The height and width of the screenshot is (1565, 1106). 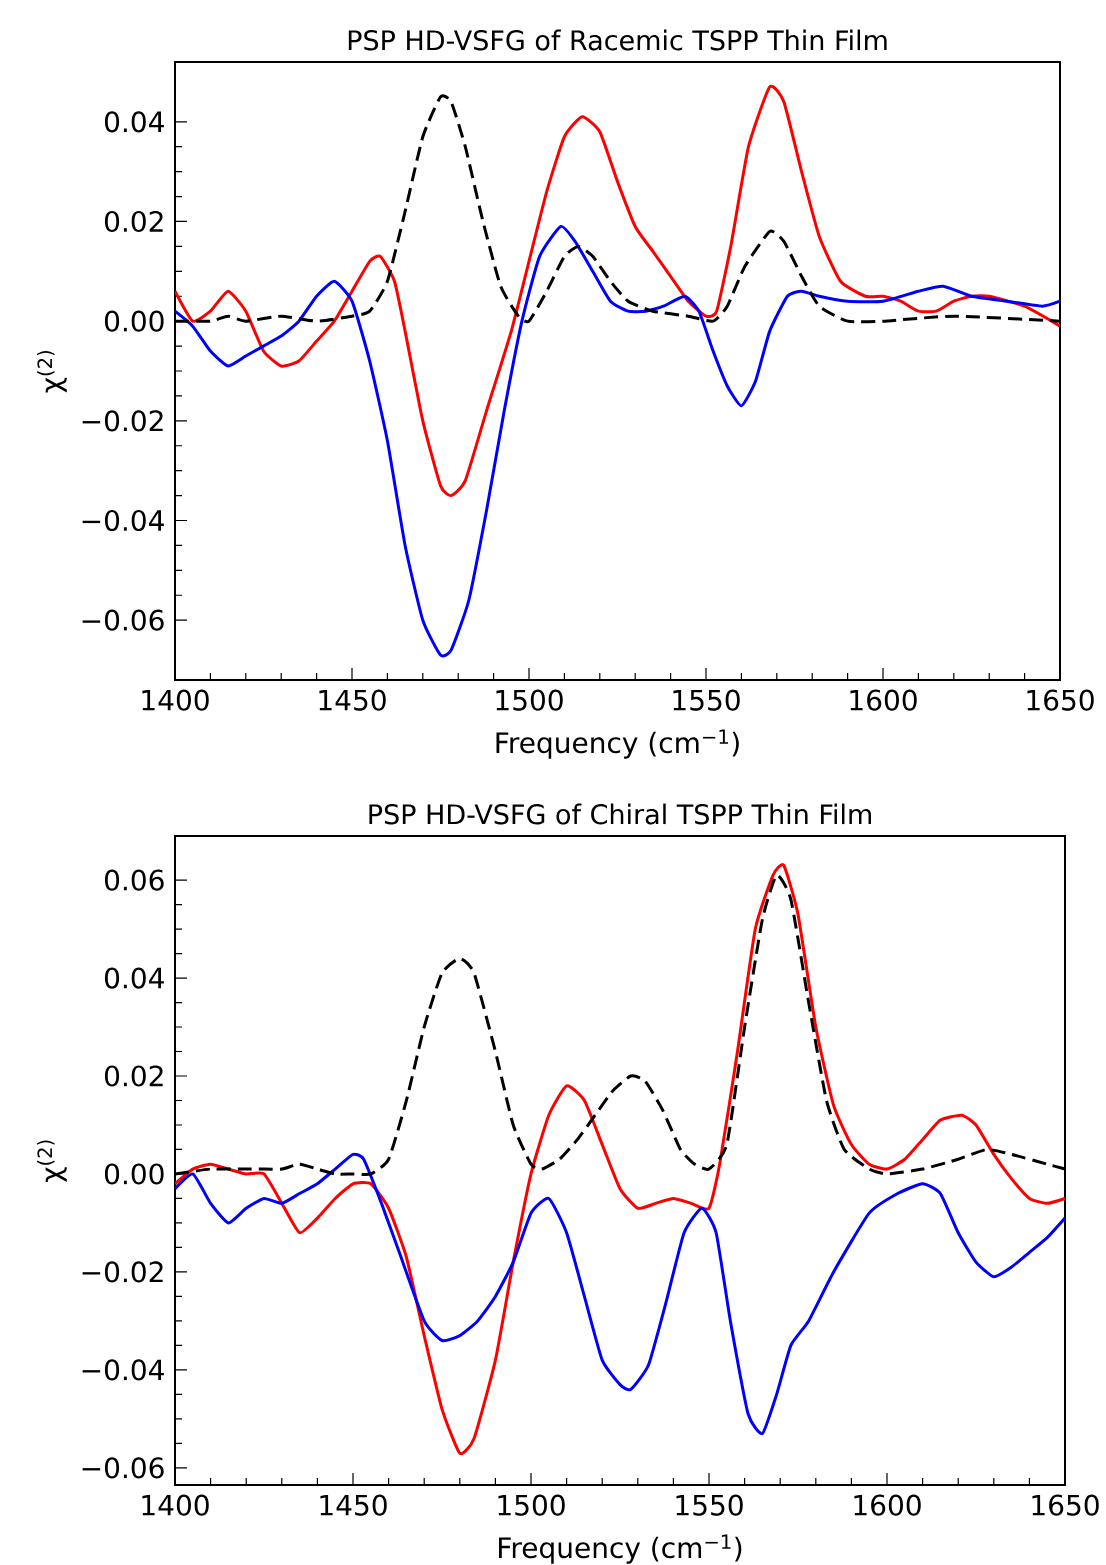 What do you see at coordinates (617, 40) in the screenshot?
I see `chart-title: PSP HD-VSFG of Racemic TSPP Thin Film` at bounding box center [617, 40].